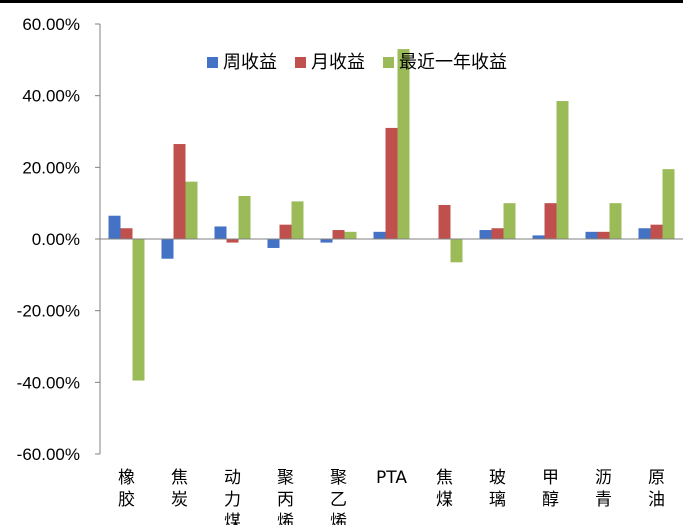  I want to click on y-tick-label: 20.00%, so click(51, 167).